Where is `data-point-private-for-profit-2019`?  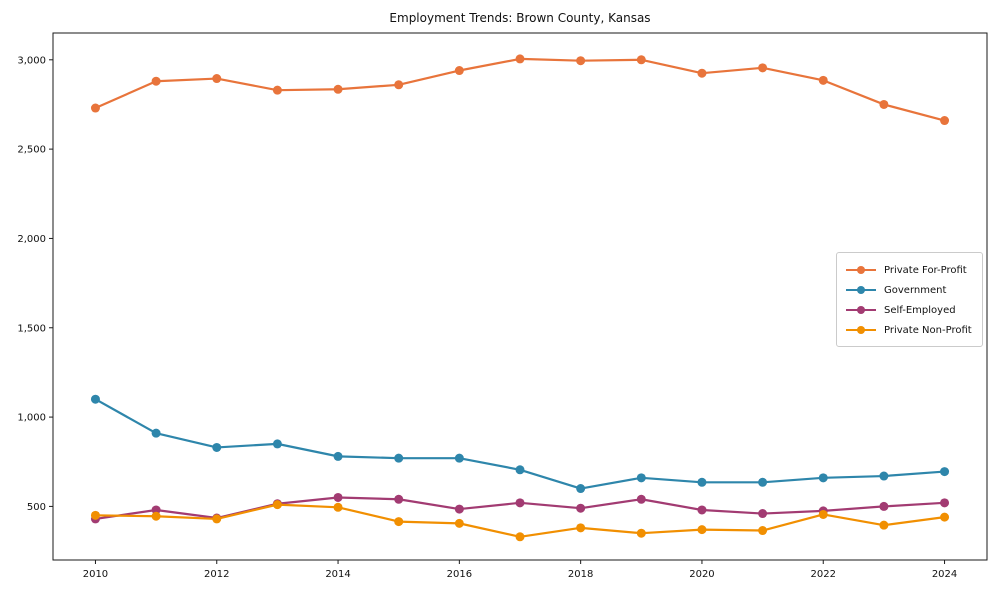
data-point-private-for-profit-2019 is located at coordinates (641, 60).